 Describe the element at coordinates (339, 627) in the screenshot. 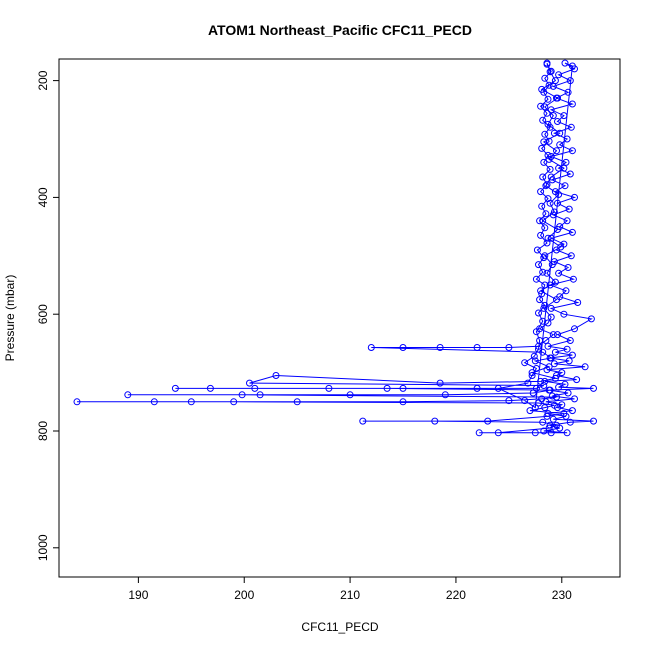

I see `x-axis-label: CFC11_PECD` at that location.